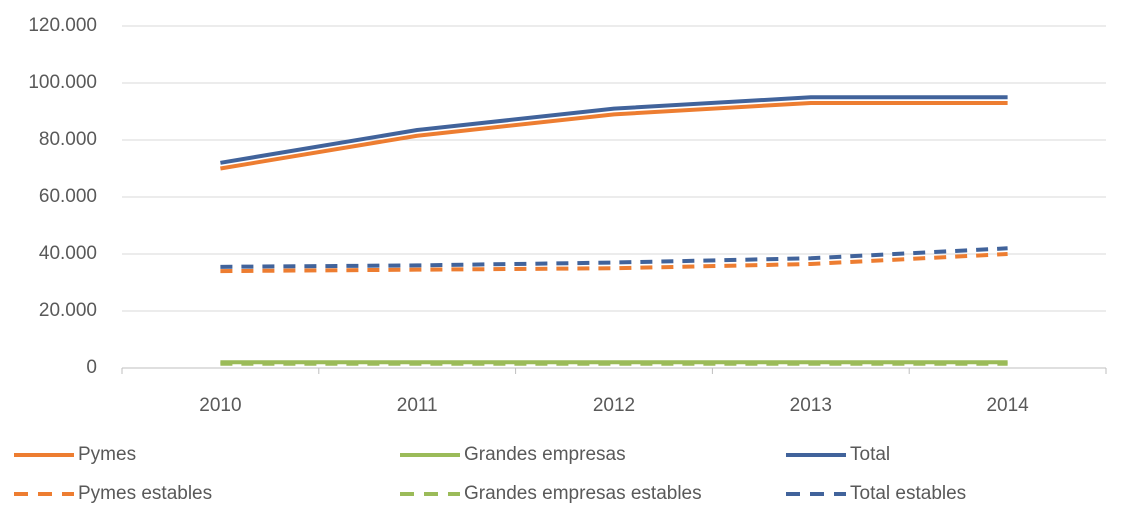 This screenshot has width=1121, height=512. Describe the element at coordinates (62, 25) in the screenshot. I see `y-tick-label: 120.000` at that location.